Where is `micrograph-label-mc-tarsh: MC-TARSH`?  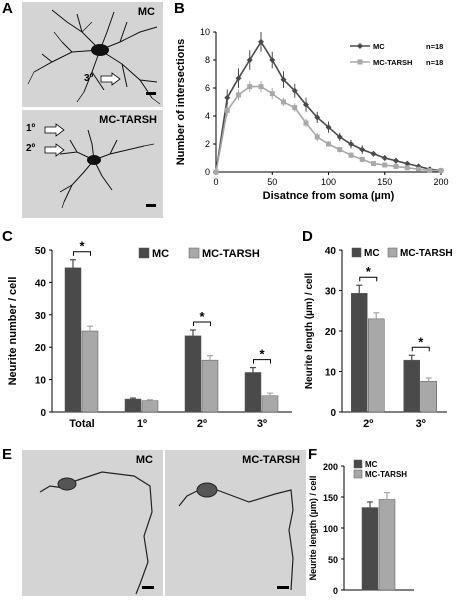
micrograph-label-mc-tarsh: MC-TARSH is located at coordinates (128, 120).